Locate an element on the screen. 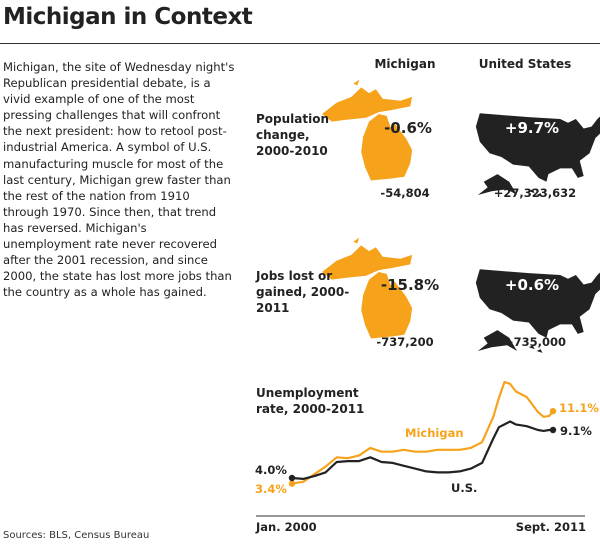 The height and width of the screenshot is (556, 600). row-label-jobs: Jobs lost or gained, 2000-2011 is located at coordinates (303, 292).